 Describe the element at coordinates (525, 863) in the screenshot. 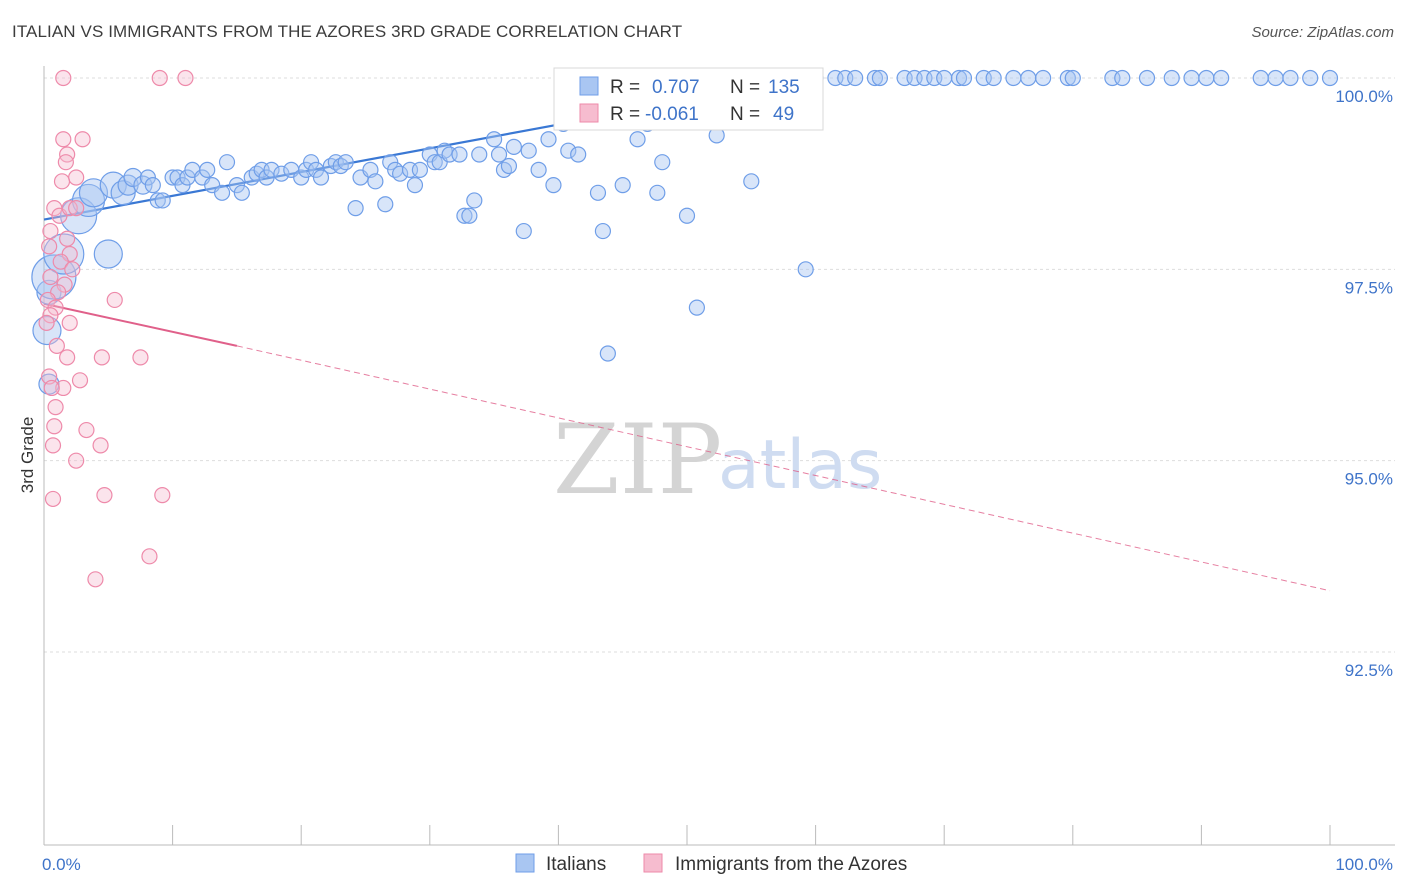

I see `bottom-legend-swatch-italians` at that location.